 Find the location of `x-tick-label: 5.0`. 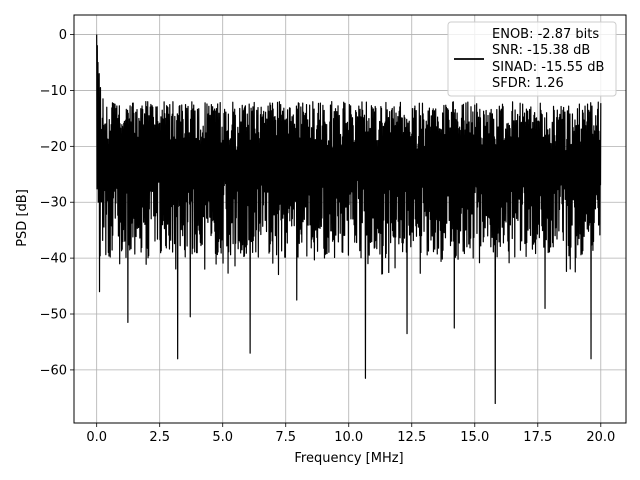

x-tick-label: 5.0 is located at coordinates (222, 437).